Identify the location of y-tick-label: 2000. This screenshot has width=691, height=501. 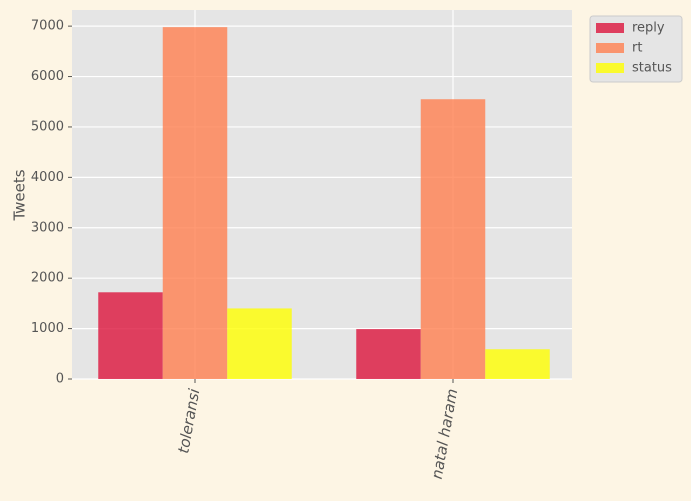
(47, 278).